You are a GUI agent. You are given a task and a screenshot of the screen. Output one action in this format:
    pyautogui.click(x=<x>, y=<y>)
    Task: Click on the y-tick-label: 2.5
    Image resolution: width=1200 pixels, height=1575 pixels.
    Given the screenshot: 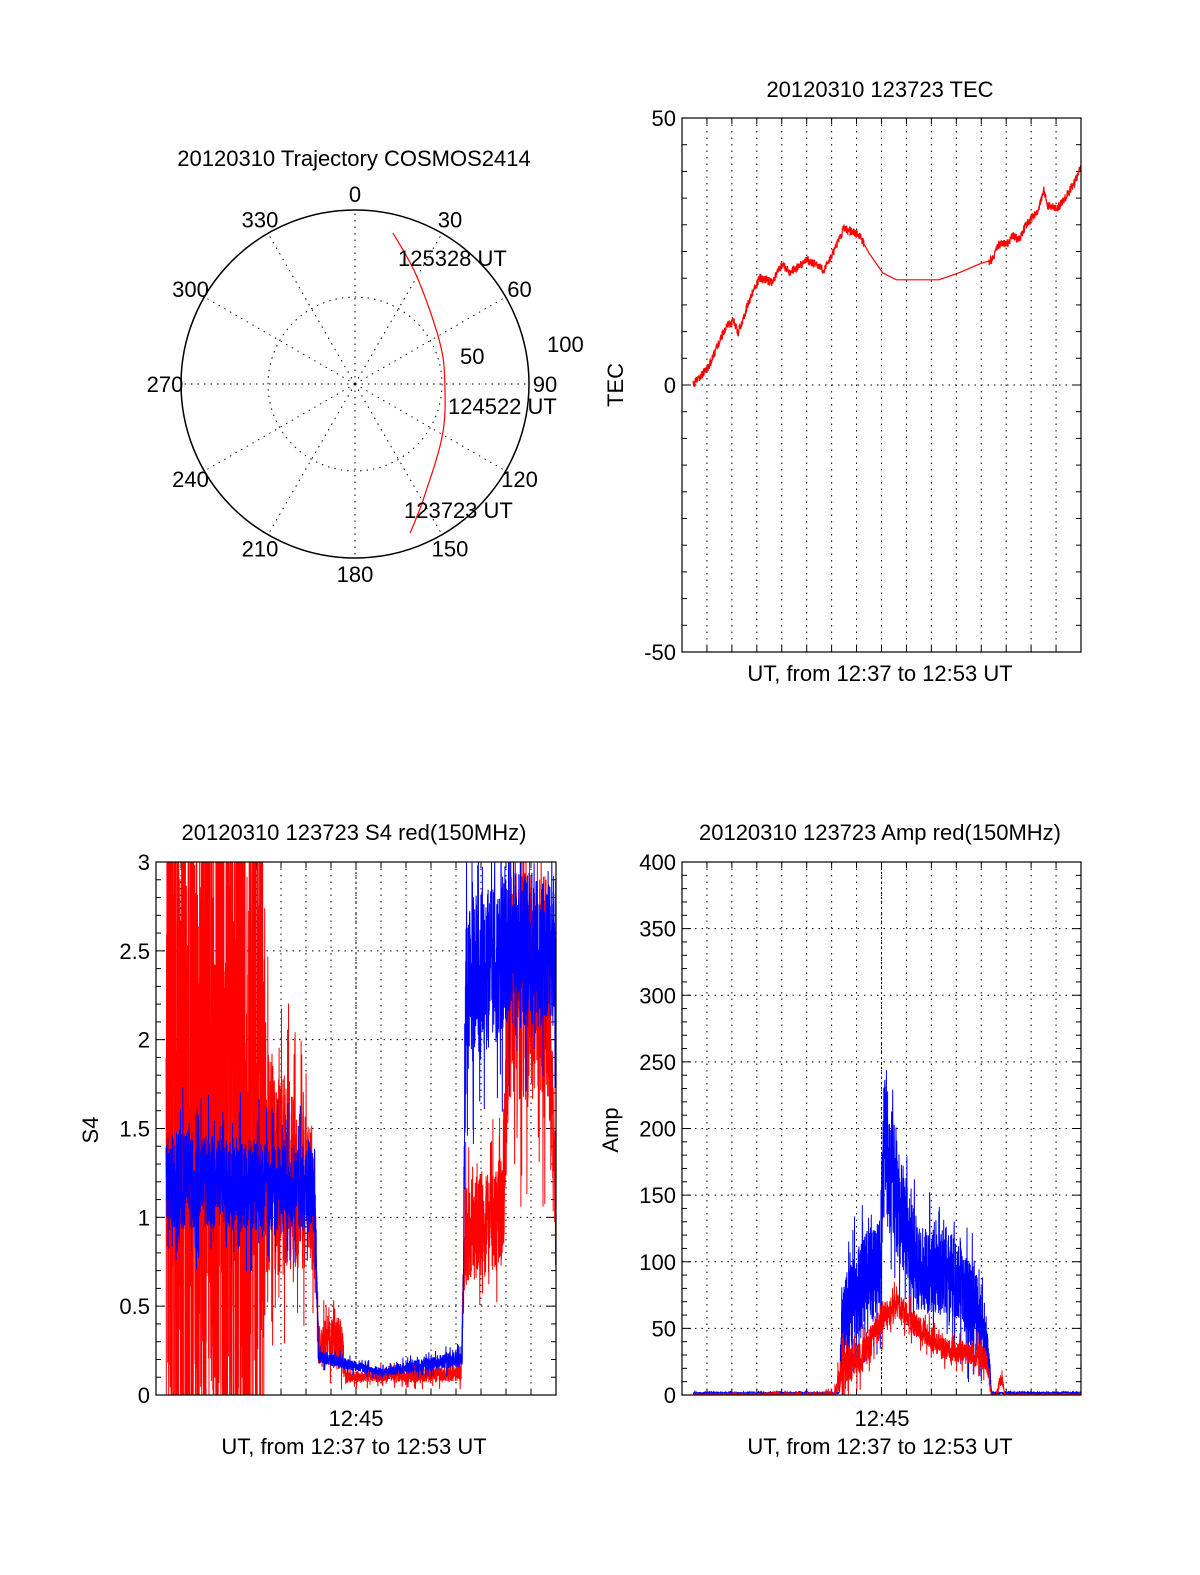 What is the action you would take?
    pyautogui.click(x=134, y=951)
    